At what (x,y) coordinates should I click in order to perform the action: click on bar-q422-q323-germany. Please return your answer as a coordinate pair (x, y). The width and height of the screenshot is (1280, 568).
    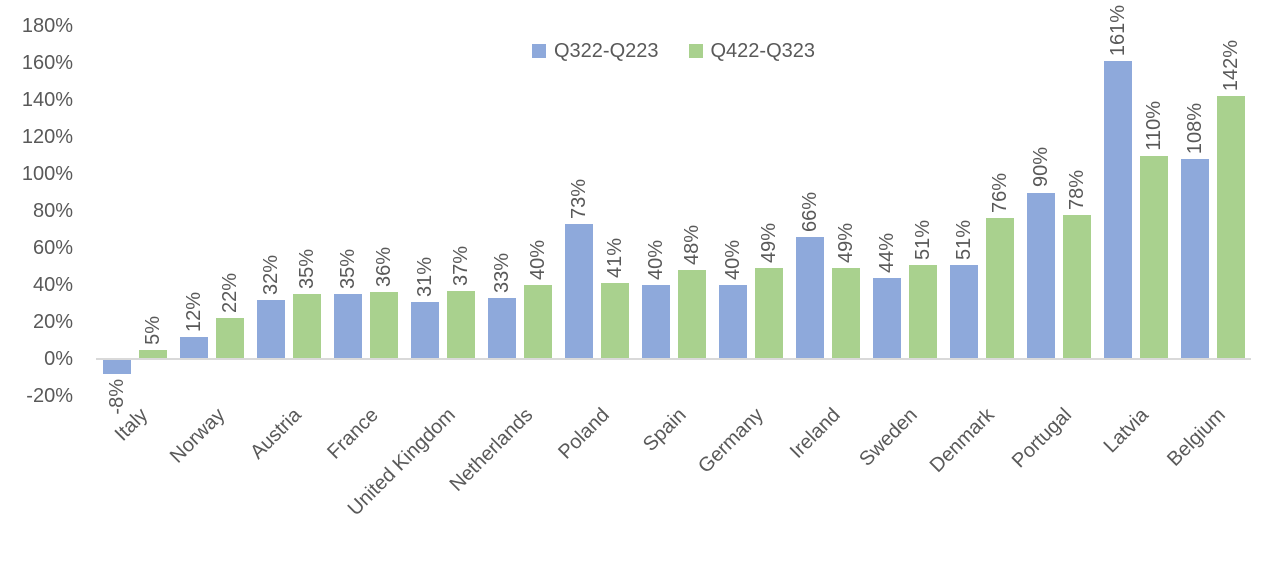
    Looking at the image, I should click on (768, 313).